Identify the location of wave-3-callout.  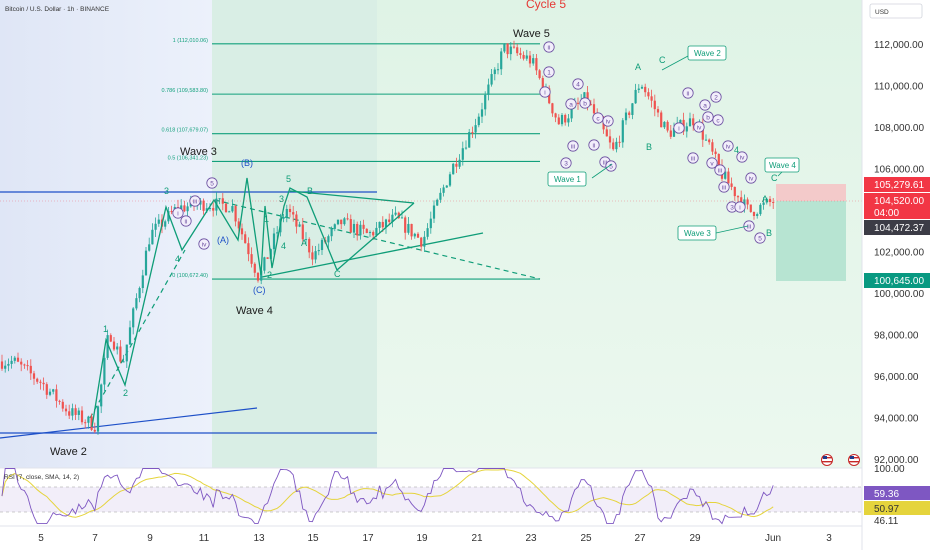
(697, 233).